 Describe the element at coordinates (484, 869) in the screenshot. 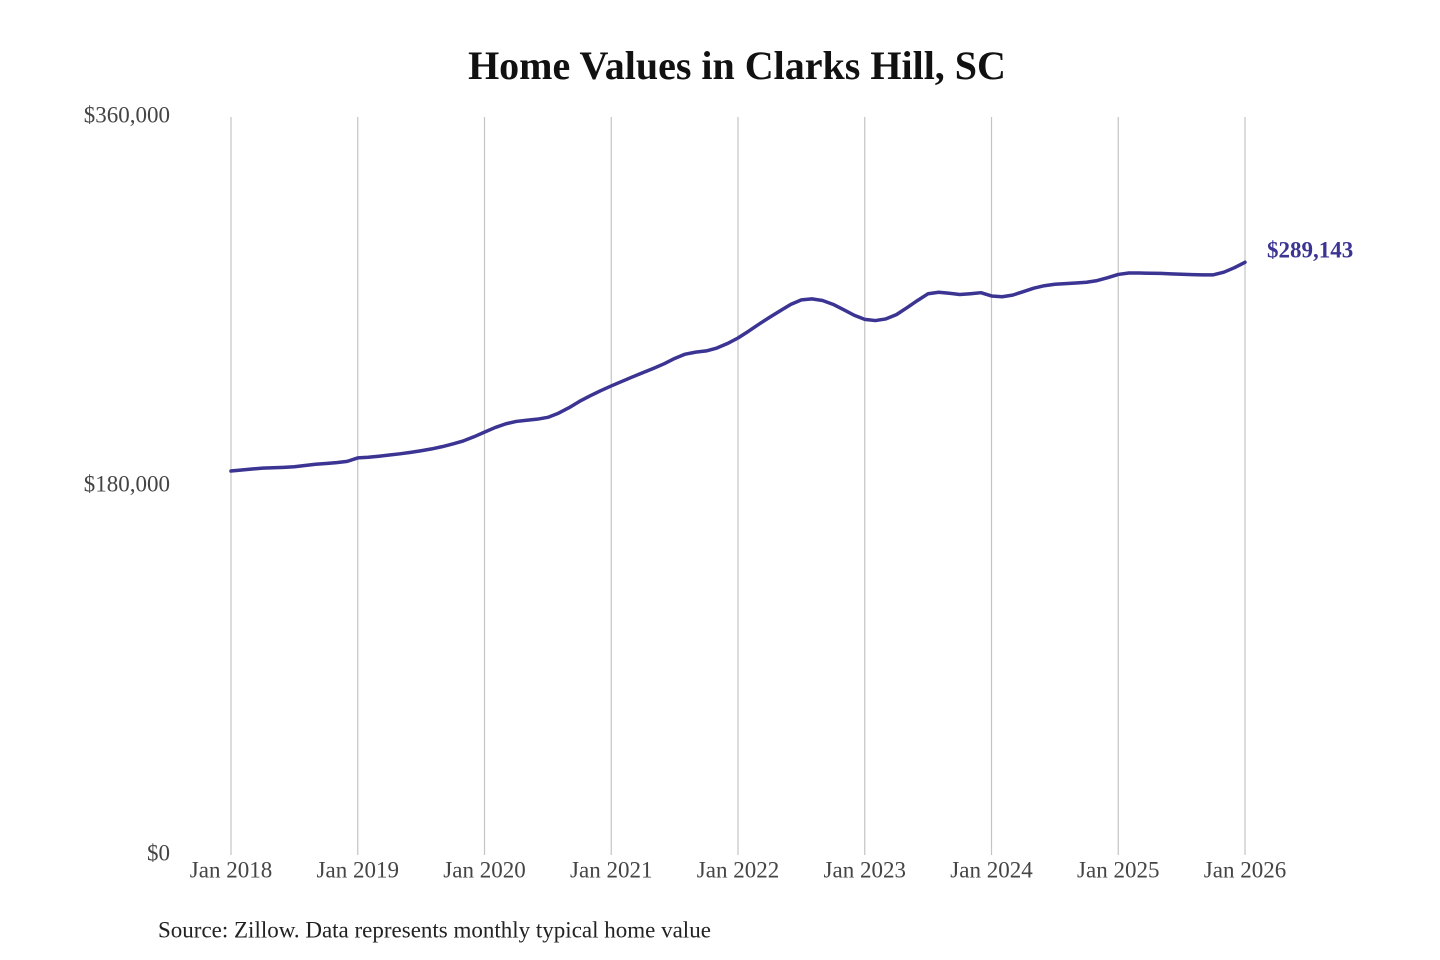

I see `x-tick-label: Jan 2020` at that location.